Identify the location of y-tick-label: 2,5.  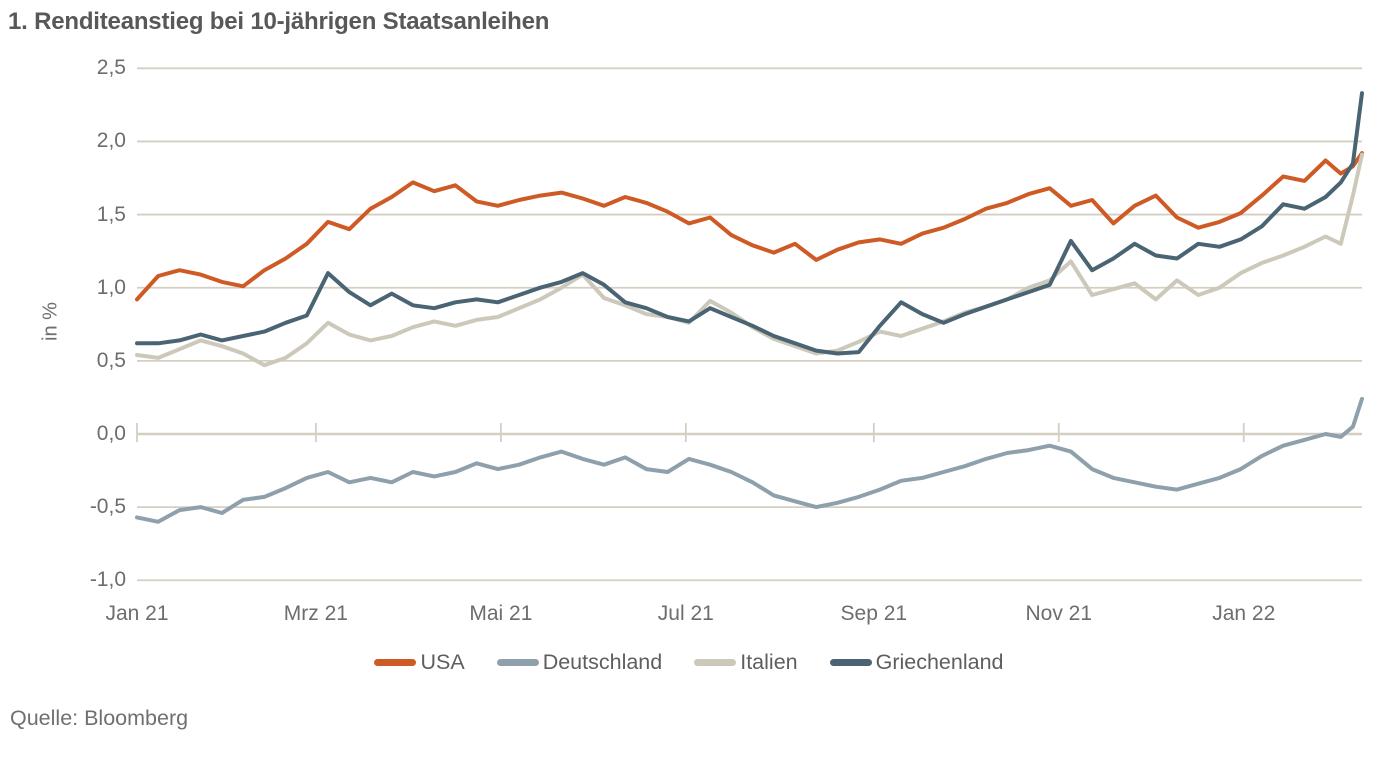
(111, 68).